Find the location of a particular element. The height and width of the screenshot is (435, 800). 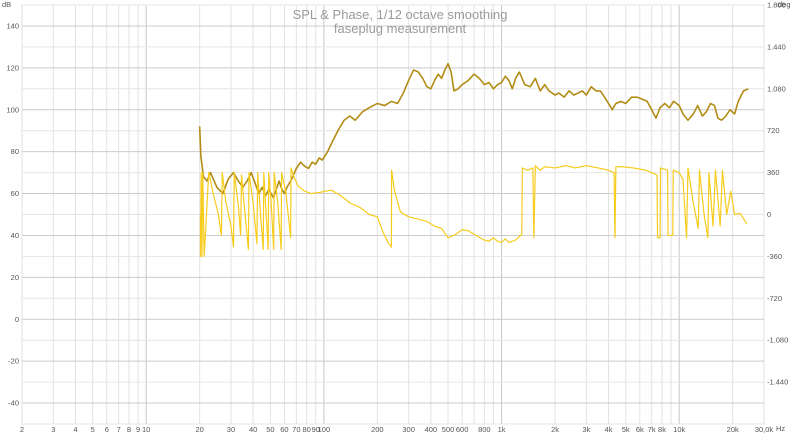

y-right-unit: deg is located at coordinates (784, 4).